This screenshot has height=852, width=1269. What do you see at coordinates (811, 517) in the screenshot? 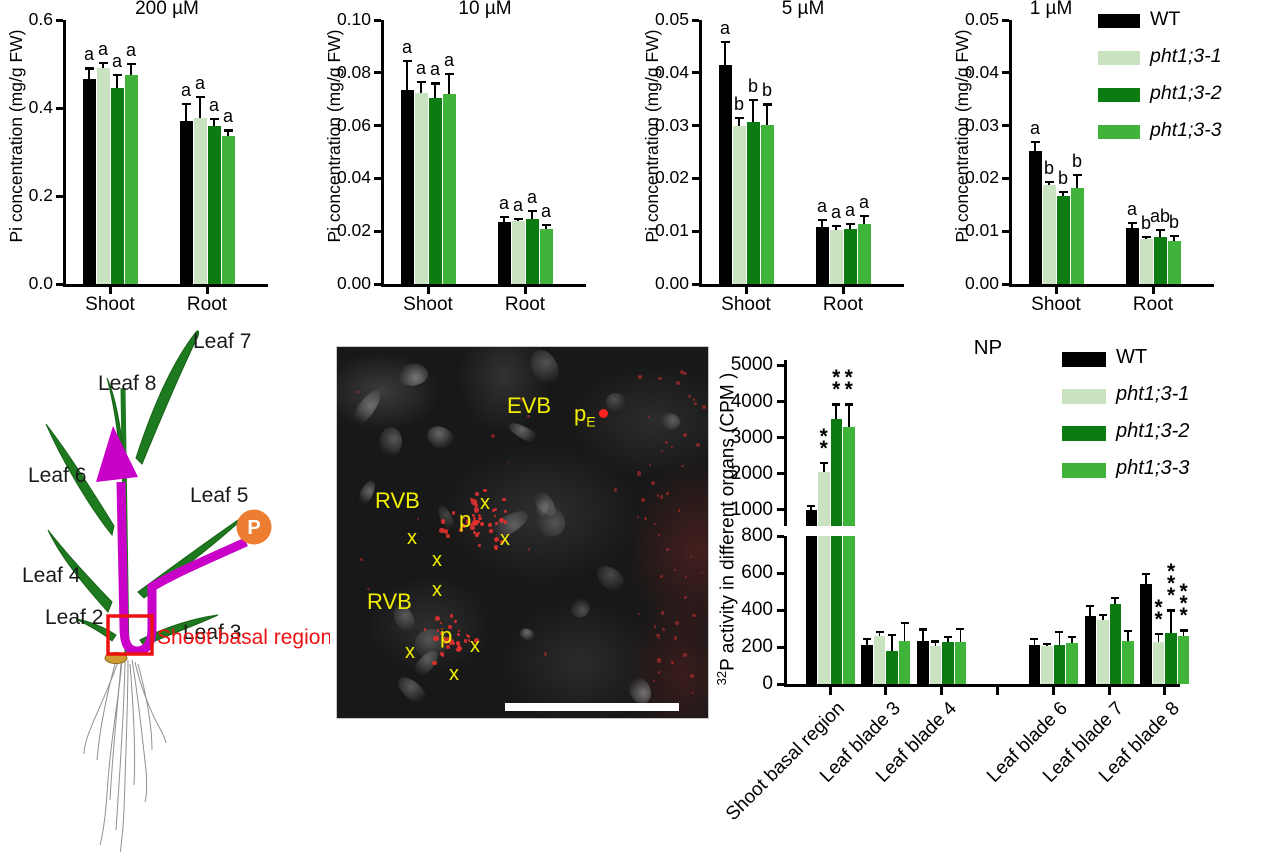
I see `bar-WT-upper` at bounding box center [811, 517].